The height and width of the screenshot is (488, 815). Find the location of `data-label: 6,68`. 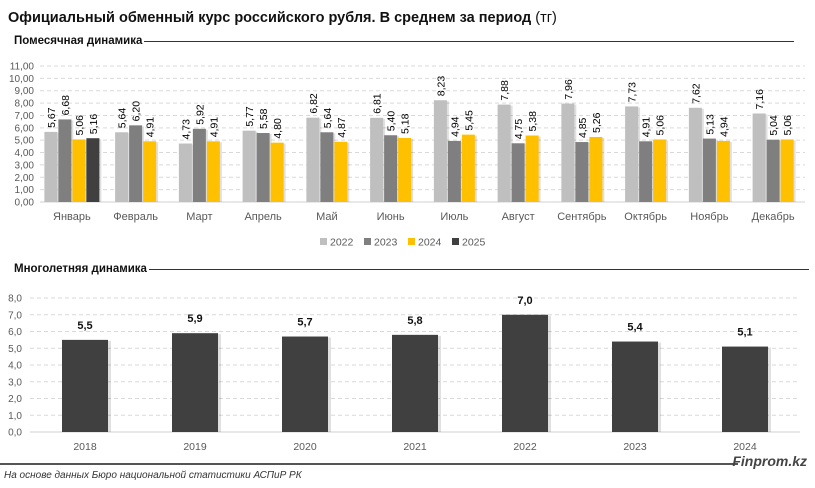

data-label: 6,68 is located at coordinates (66, 105).